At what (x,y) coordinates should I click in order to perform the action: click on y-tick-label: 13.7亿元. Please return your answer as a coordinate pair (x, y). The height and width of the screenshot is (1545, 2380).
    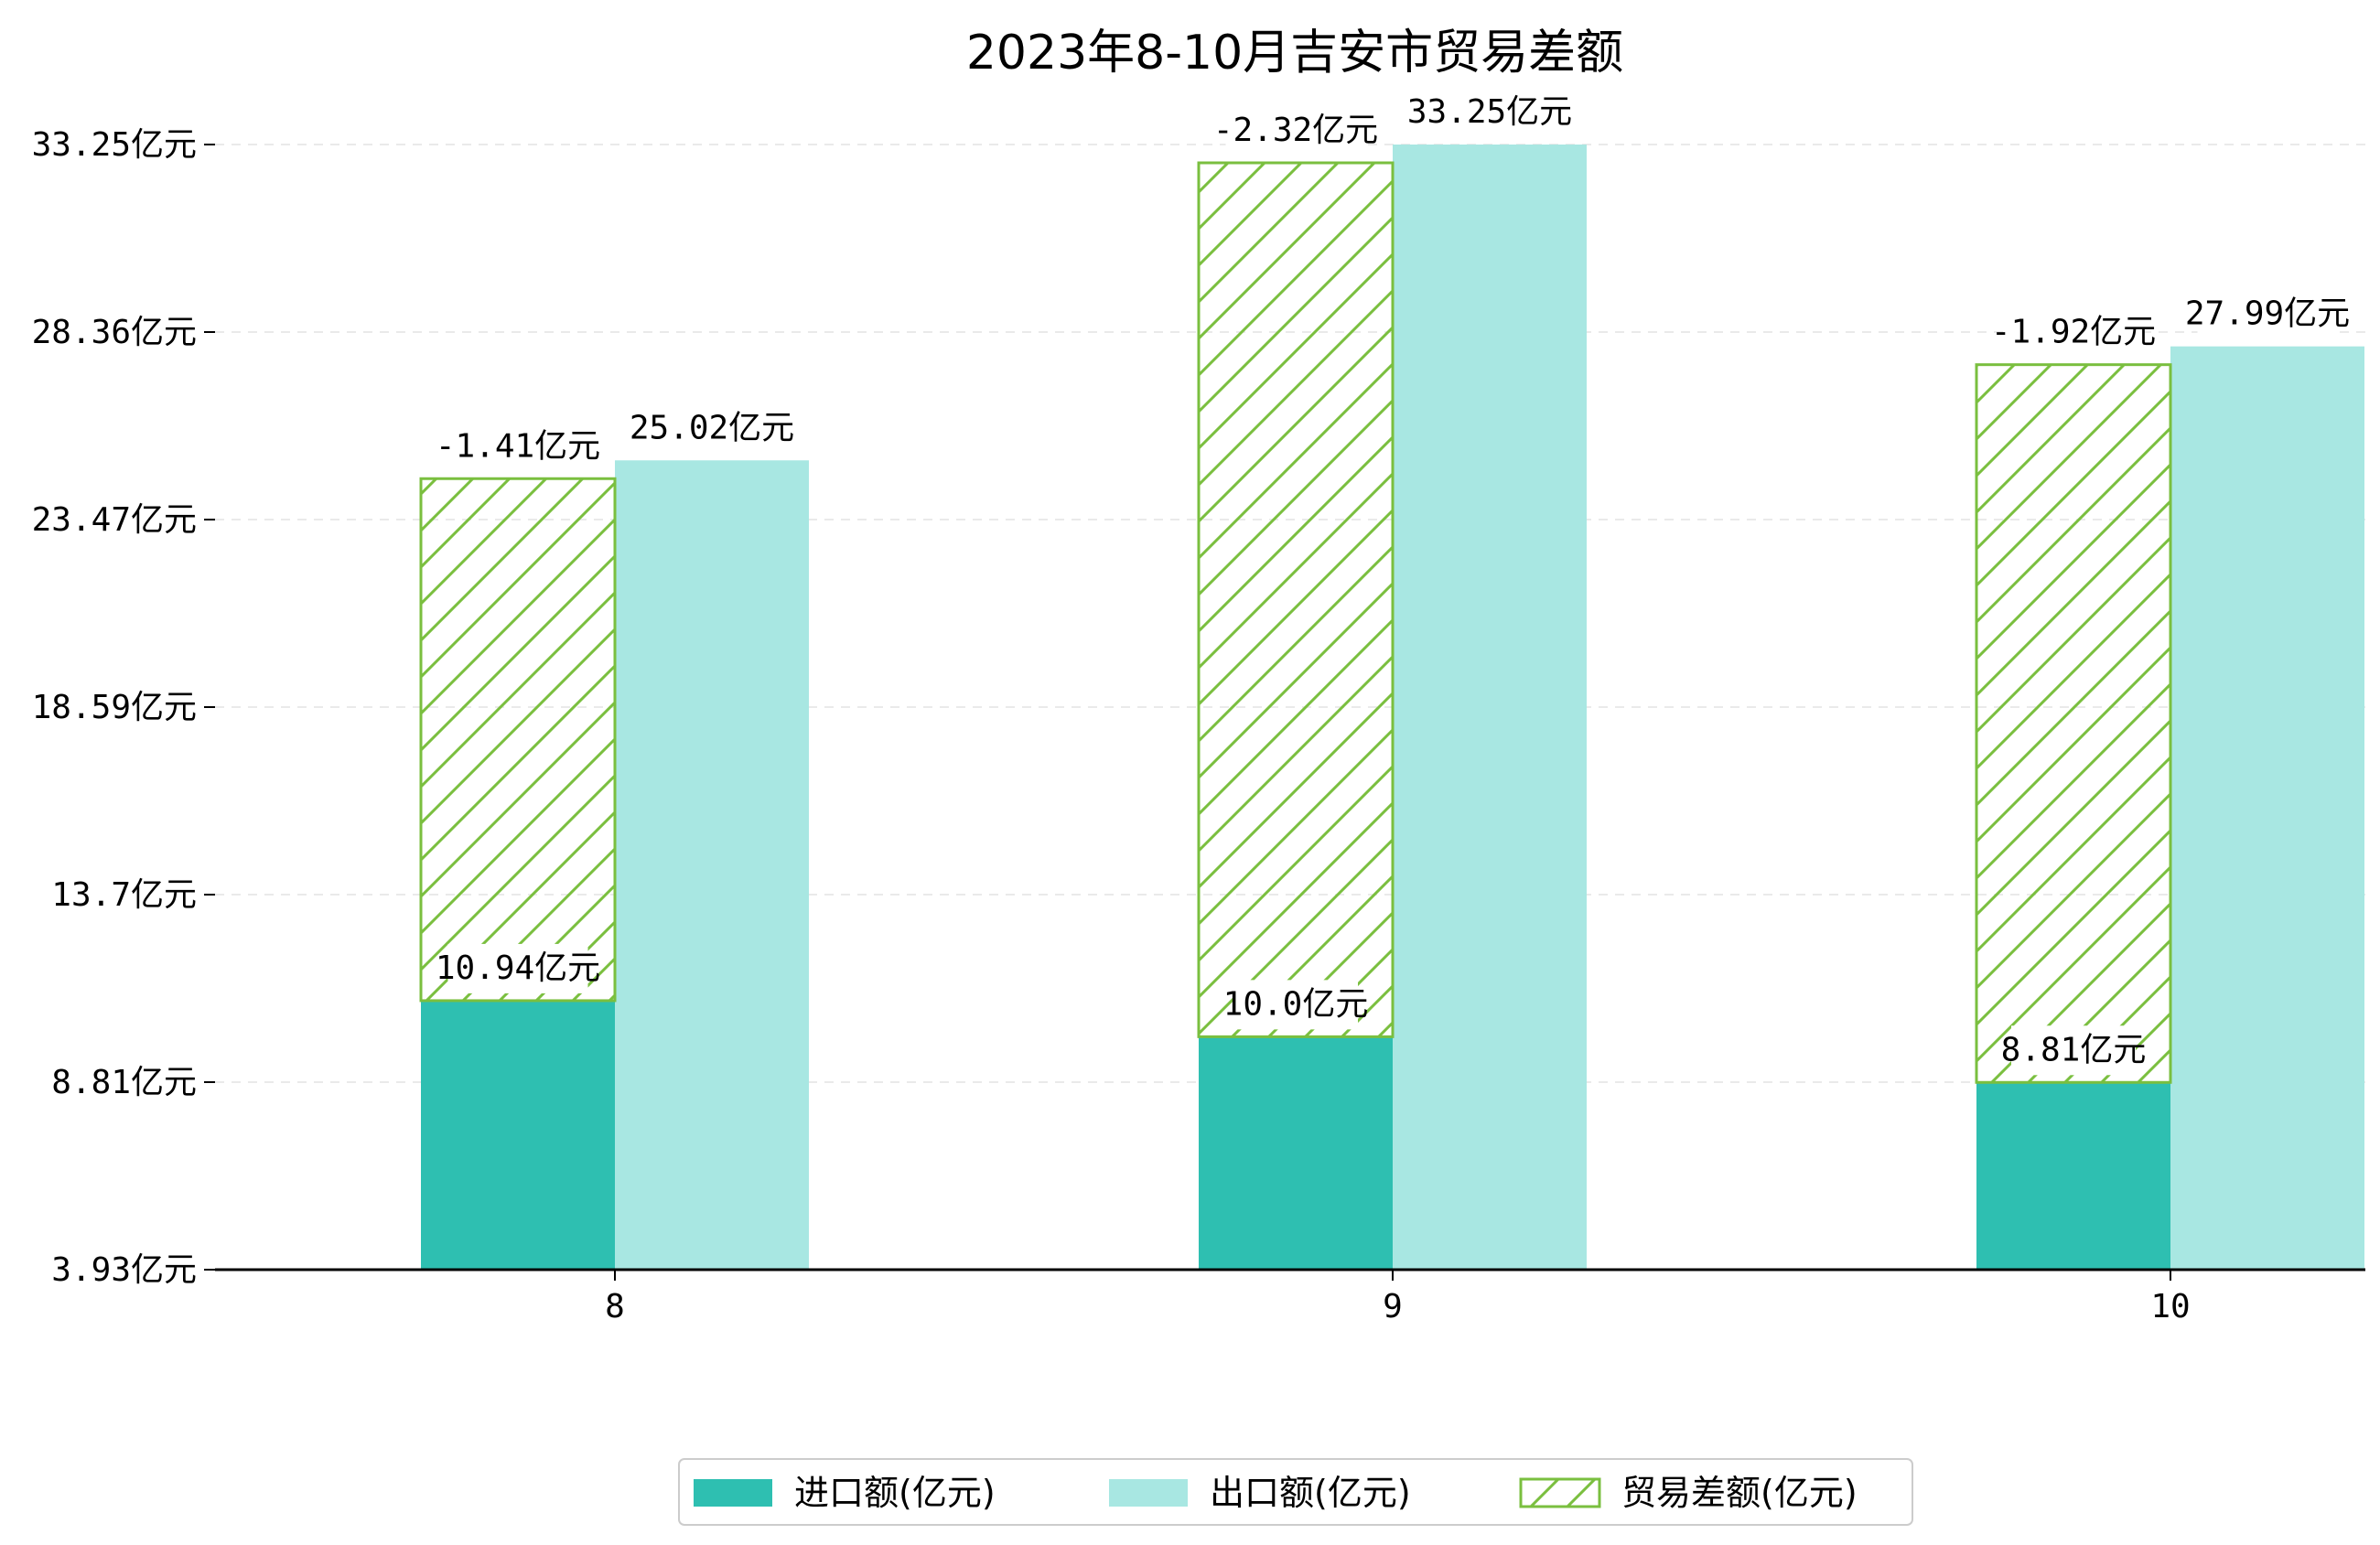
    Looking at the image, I should click on (124, 895).